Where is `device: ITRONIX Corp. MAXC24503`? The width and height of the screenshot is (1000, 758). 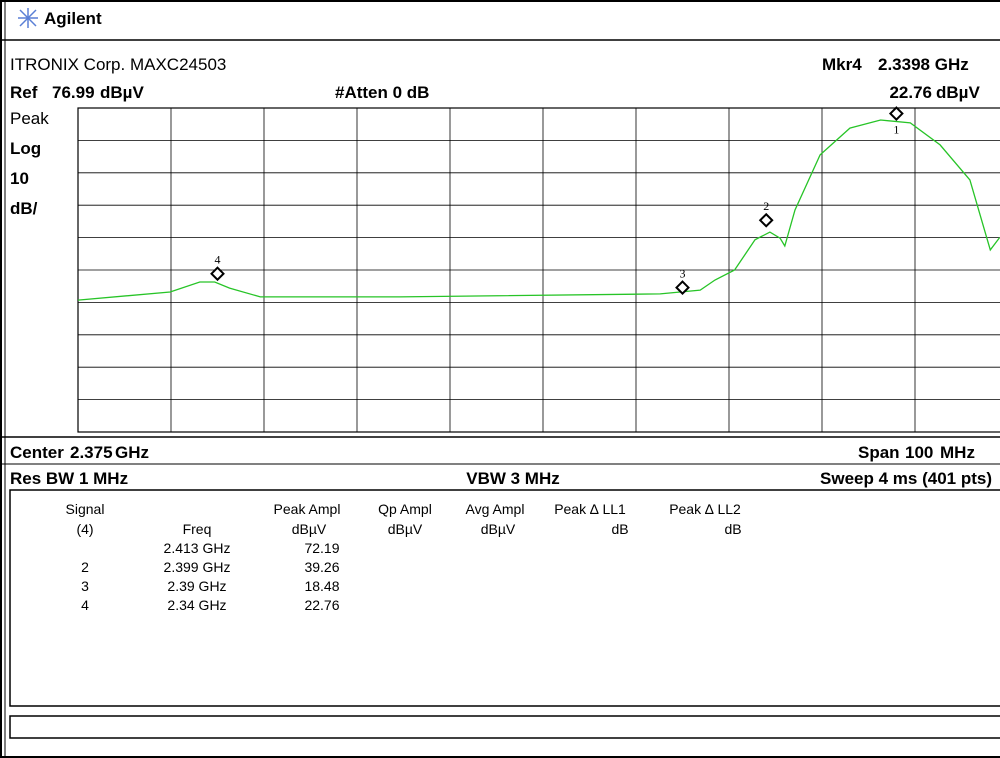
device: ITRONIX Corp. MAXC24503 is located at coordinates (118, 64).